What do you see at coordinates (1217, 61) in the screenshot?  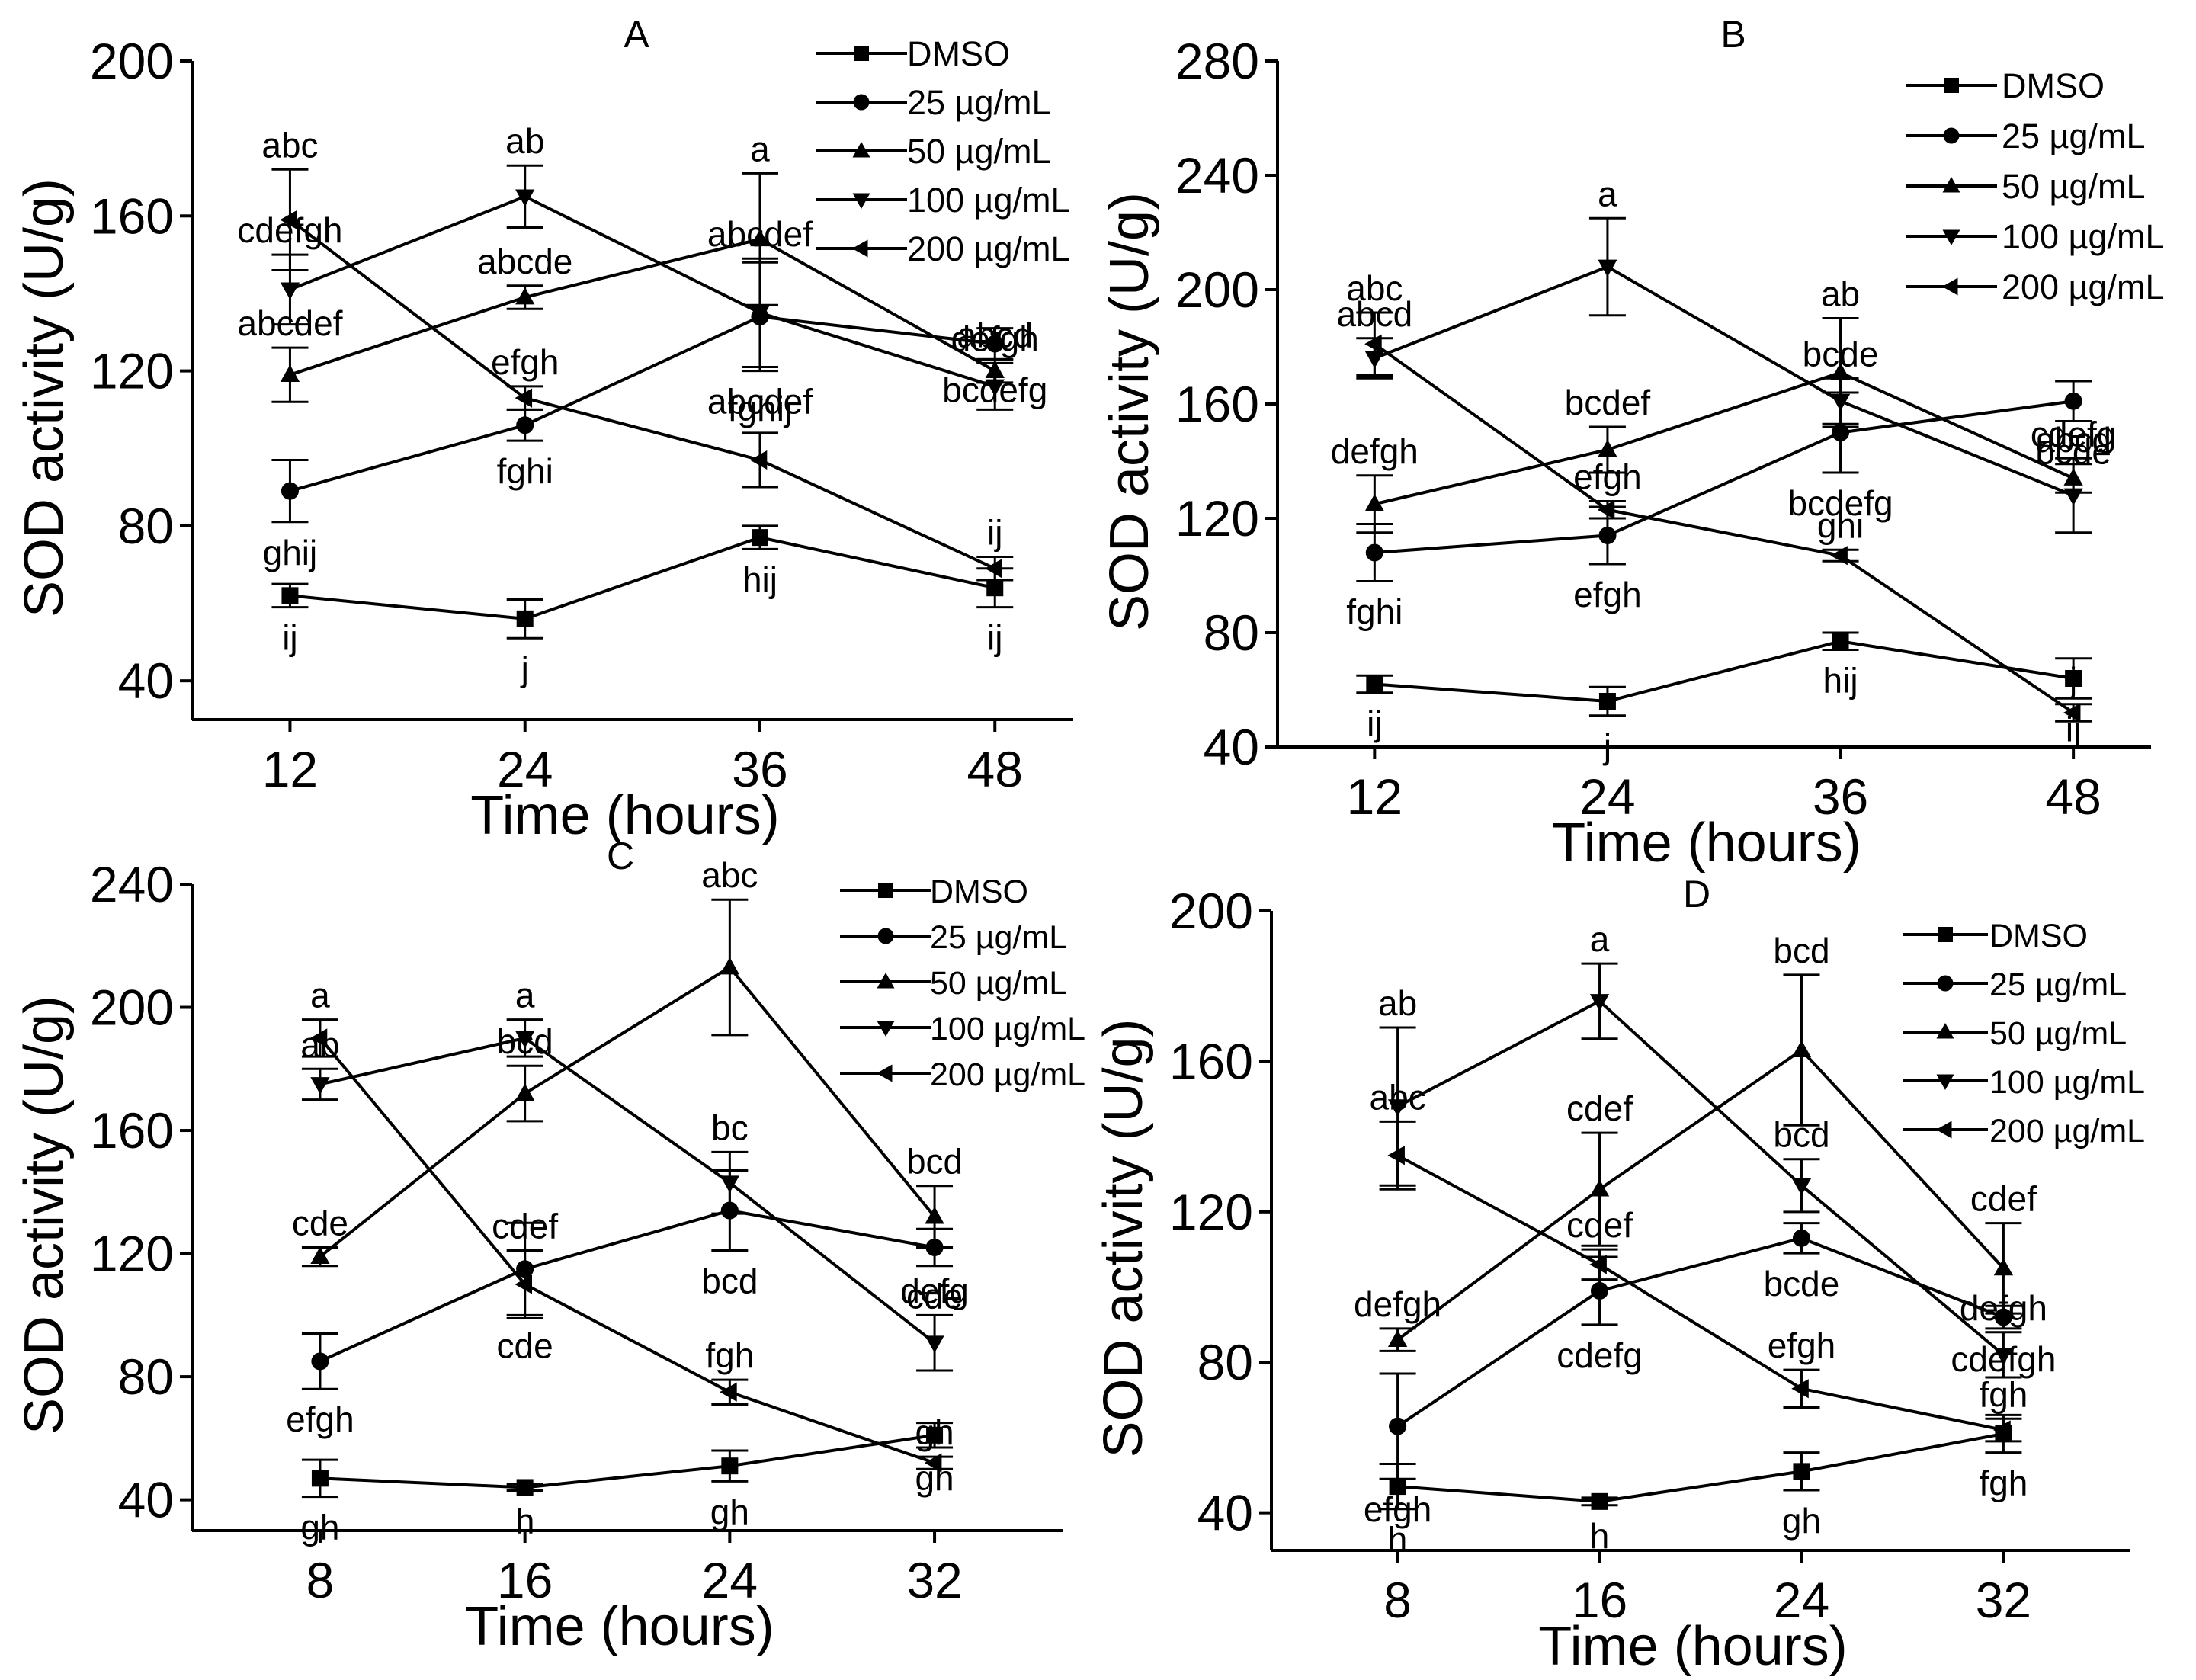 I see `y-tick-label: 280` at bounding box center [1217, 61].